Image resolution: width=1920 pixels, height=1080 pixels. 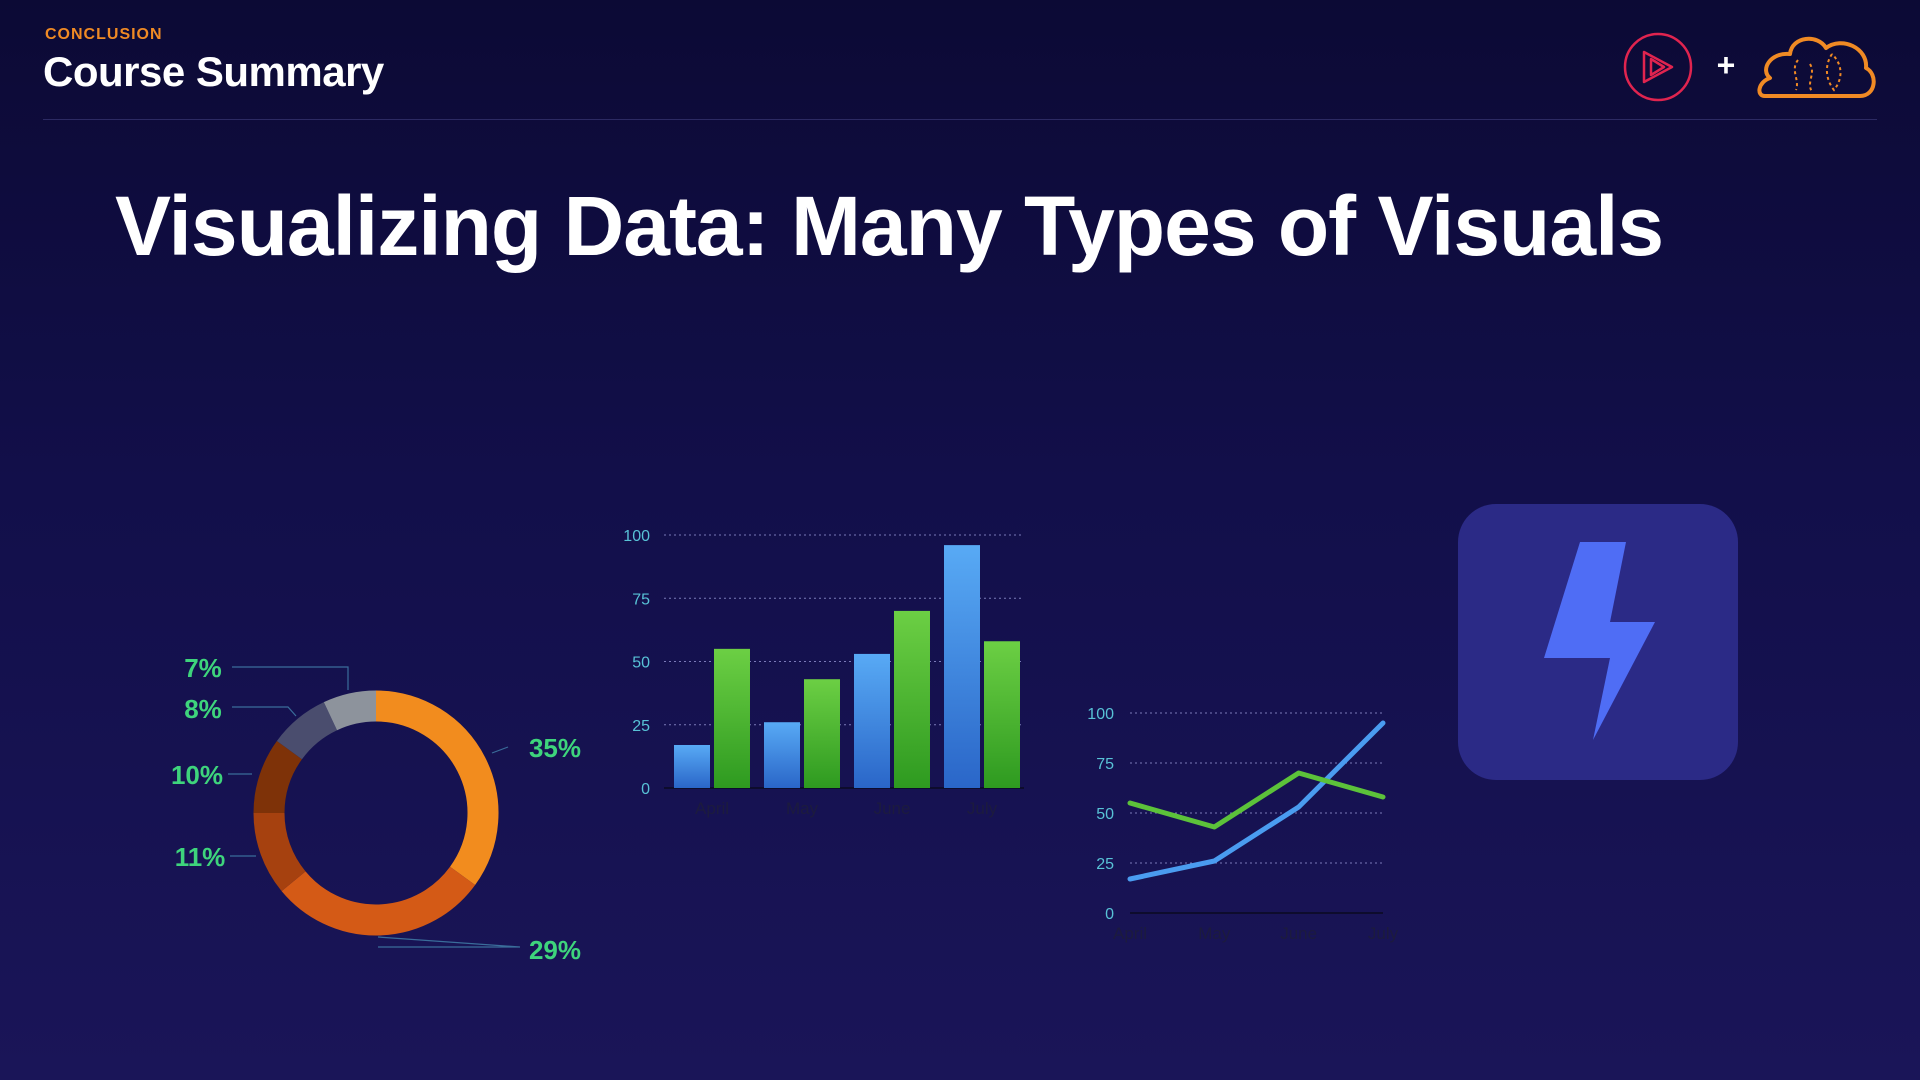 I want to click on bar-chart: 0 25 50 75 100 April May June July, so click(x=823, y=673).